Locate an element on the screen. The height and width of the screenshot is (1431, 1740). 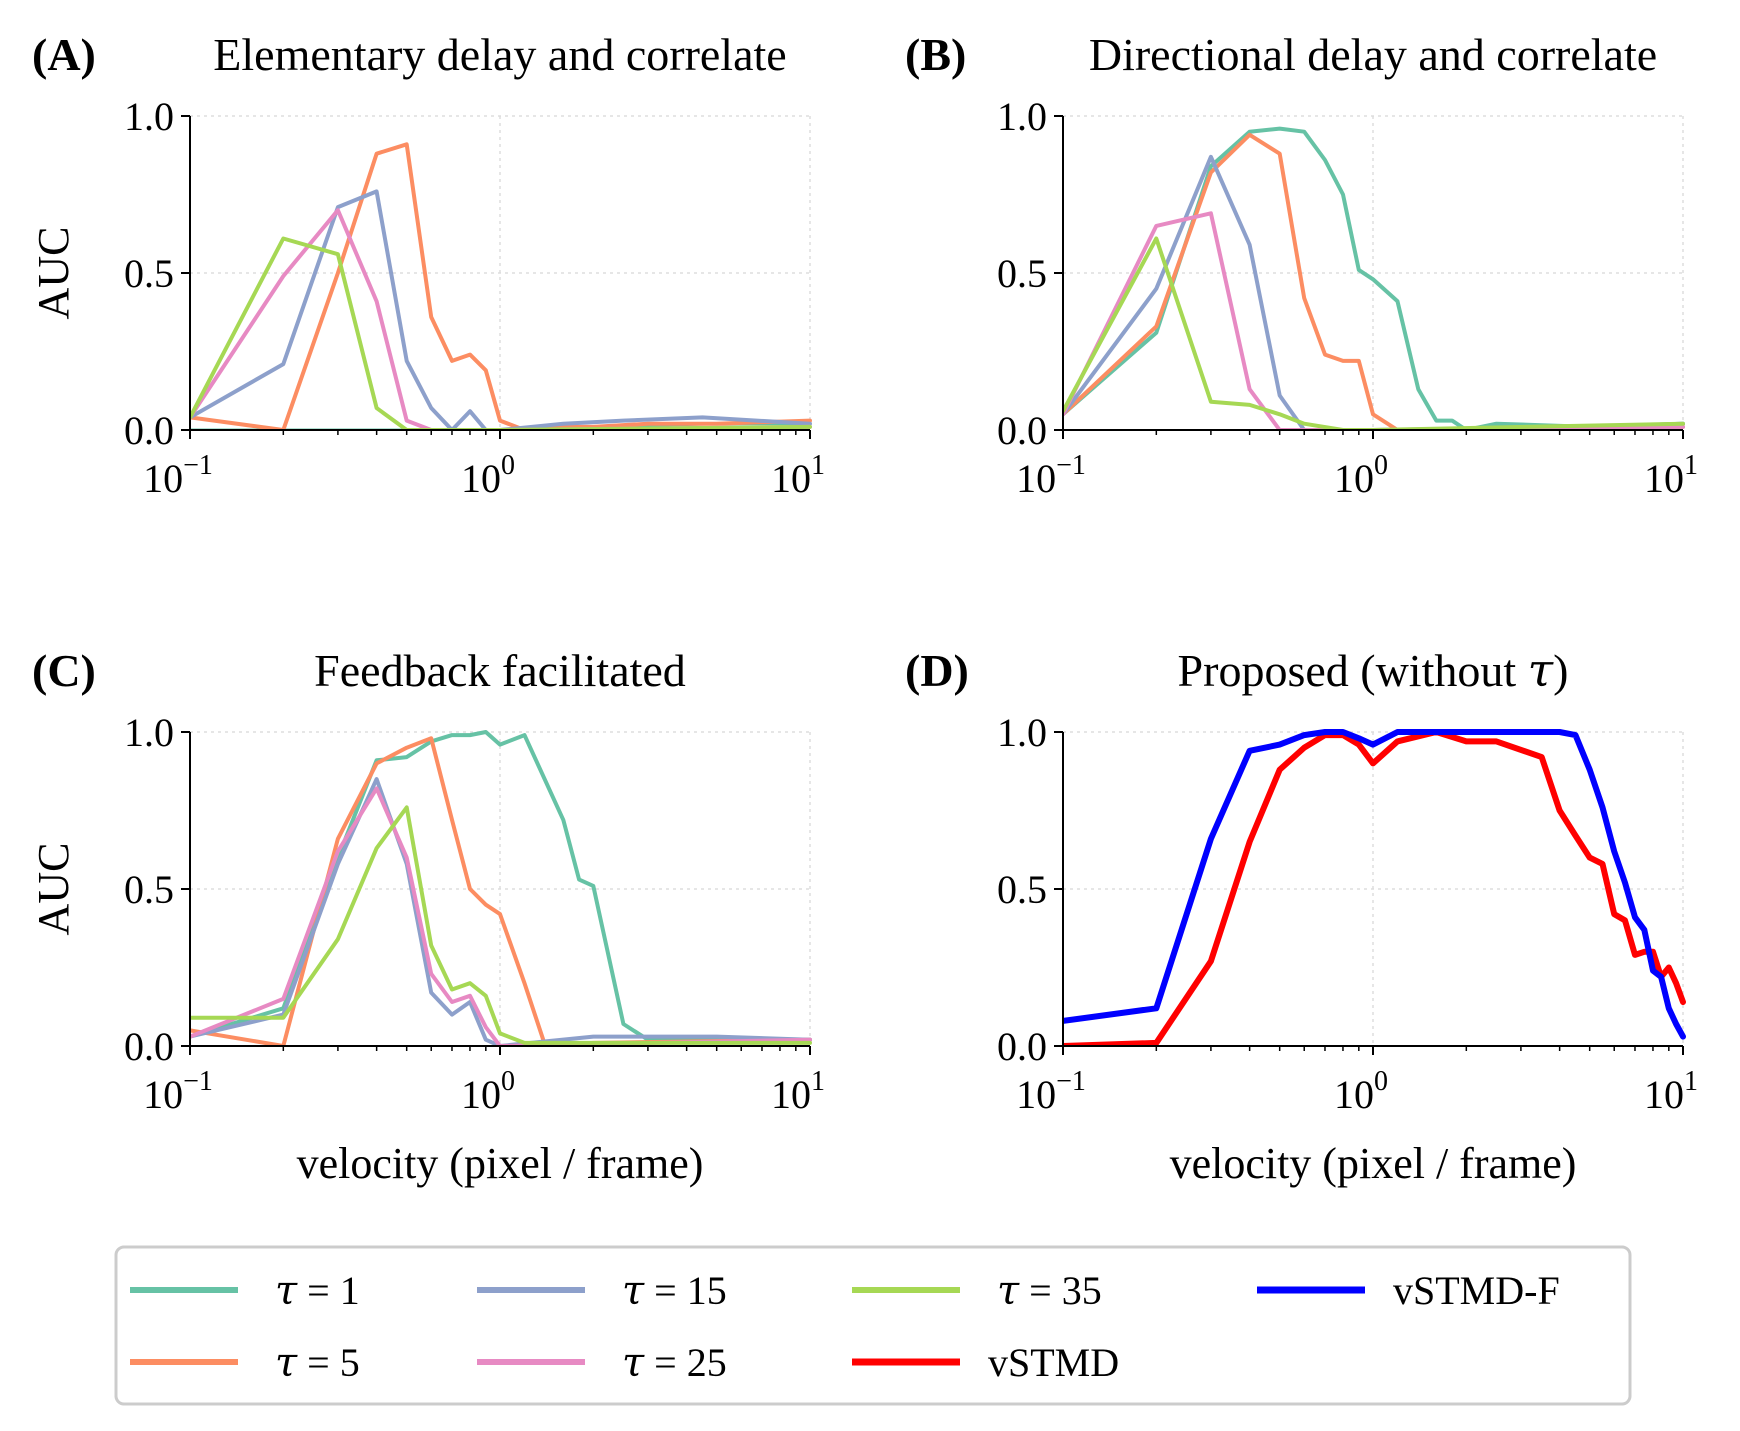
panel-label: (A) is located at coordinates (64, 54).